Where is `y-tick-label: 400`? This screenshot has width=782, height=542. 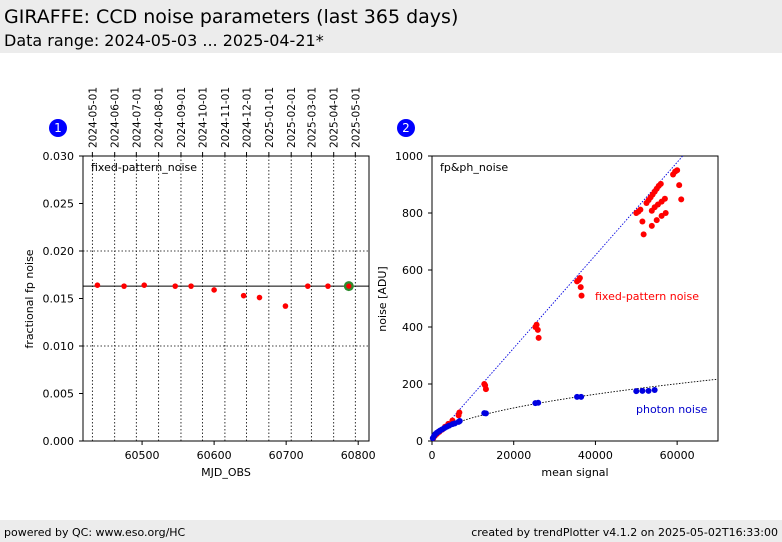 y-tick-label: 400 is located at coordinates (412, 327).